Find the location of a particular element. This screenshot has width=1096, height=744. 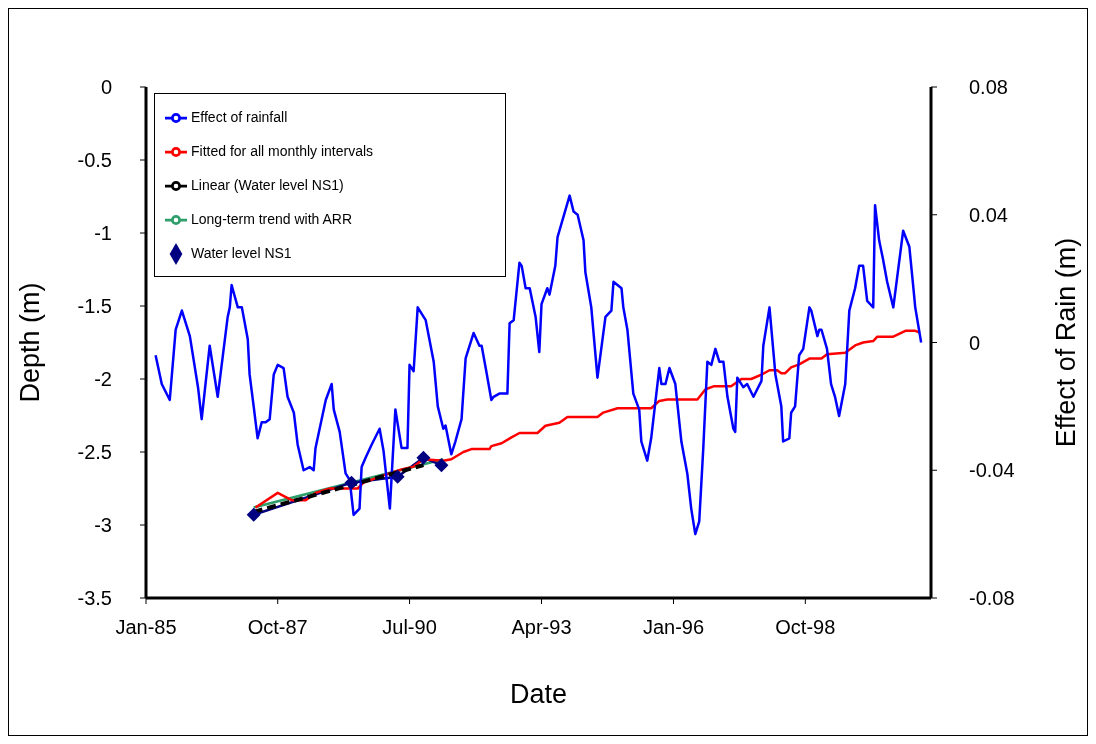

y2-axis-title: Effect of Rain (m) is located at coordinates (1065, 342).